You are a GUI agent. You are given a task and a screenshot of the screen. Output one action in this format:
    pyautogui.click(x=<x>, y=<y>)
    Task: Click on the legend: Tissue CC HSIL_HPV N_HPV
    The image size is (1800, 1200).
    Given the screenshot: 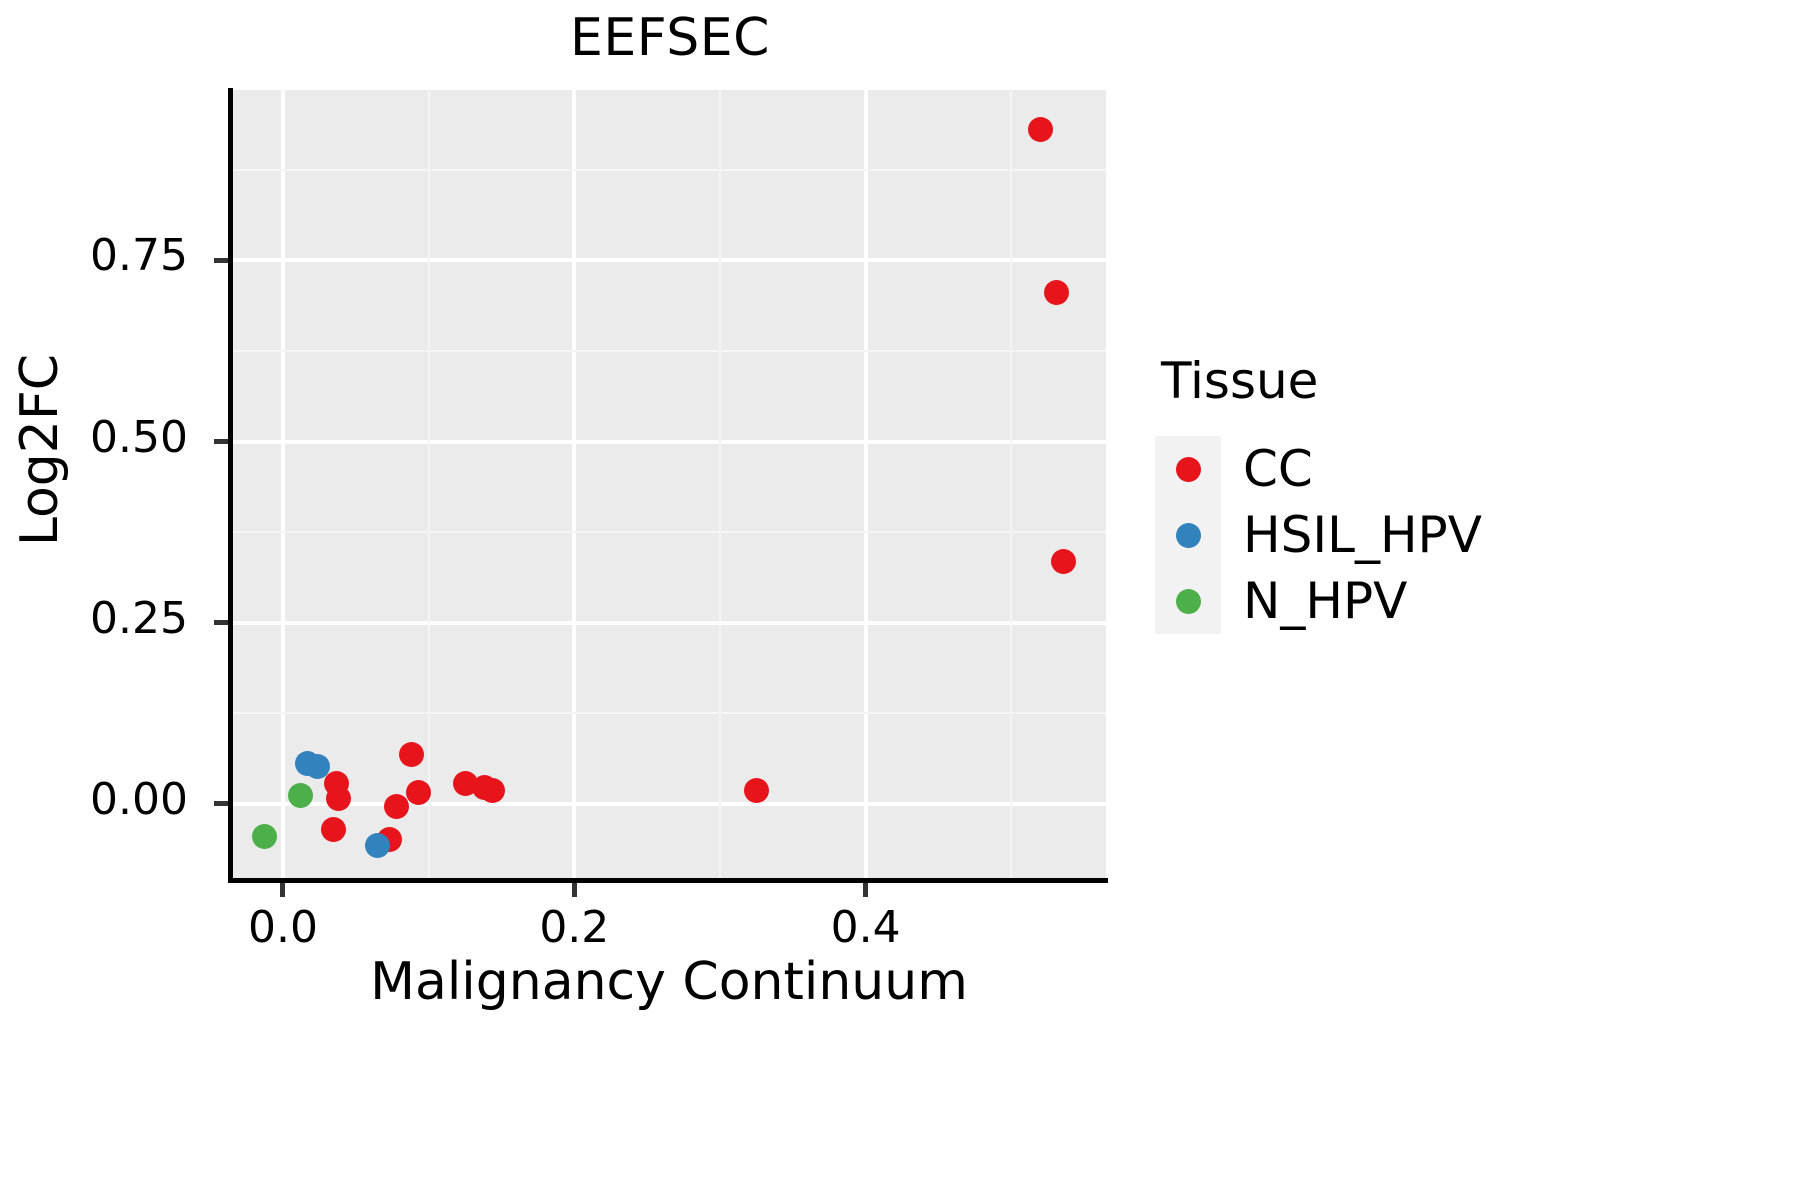 What is the action you would take?
    pyautogui.click(x=1370, y=493)
    